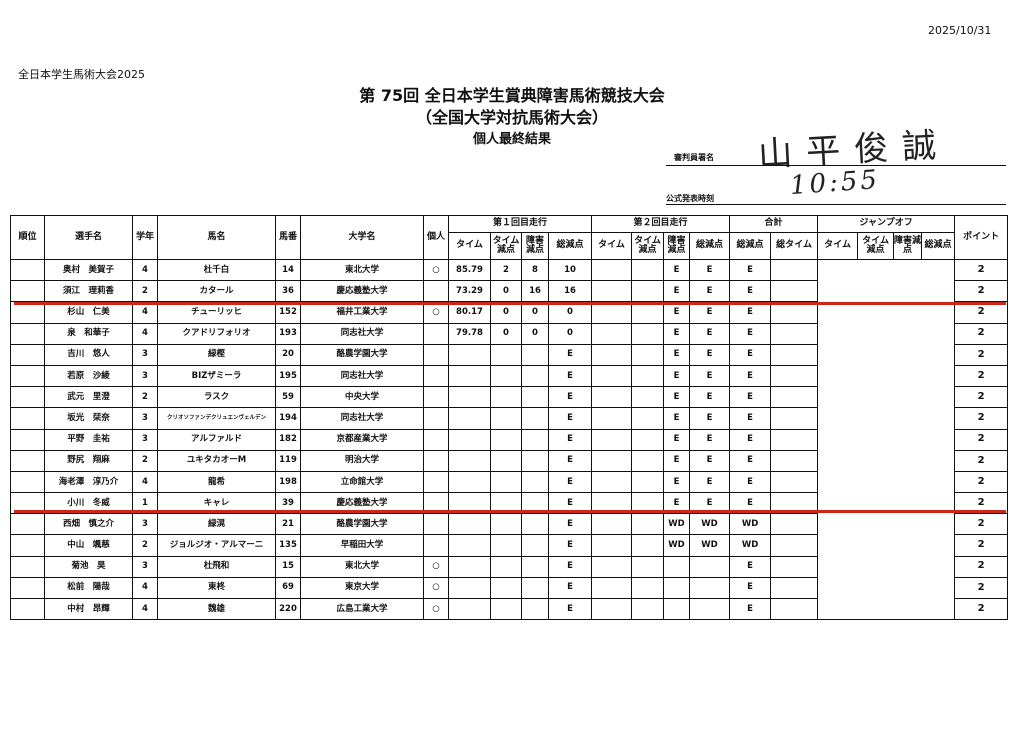  I want to click on cell-horse-no: 20, so click(288, 354).